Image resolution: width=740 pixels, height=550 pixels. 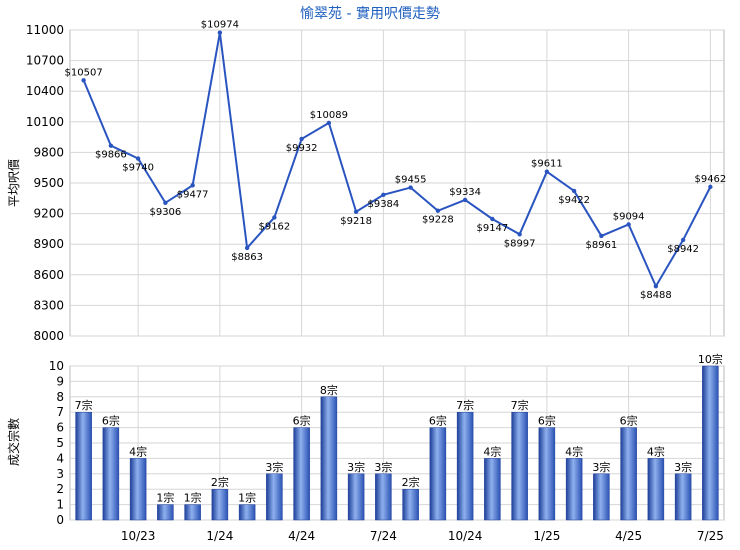 I want to click on line-y-tick-label: 9800, so click(x=48, y=152).